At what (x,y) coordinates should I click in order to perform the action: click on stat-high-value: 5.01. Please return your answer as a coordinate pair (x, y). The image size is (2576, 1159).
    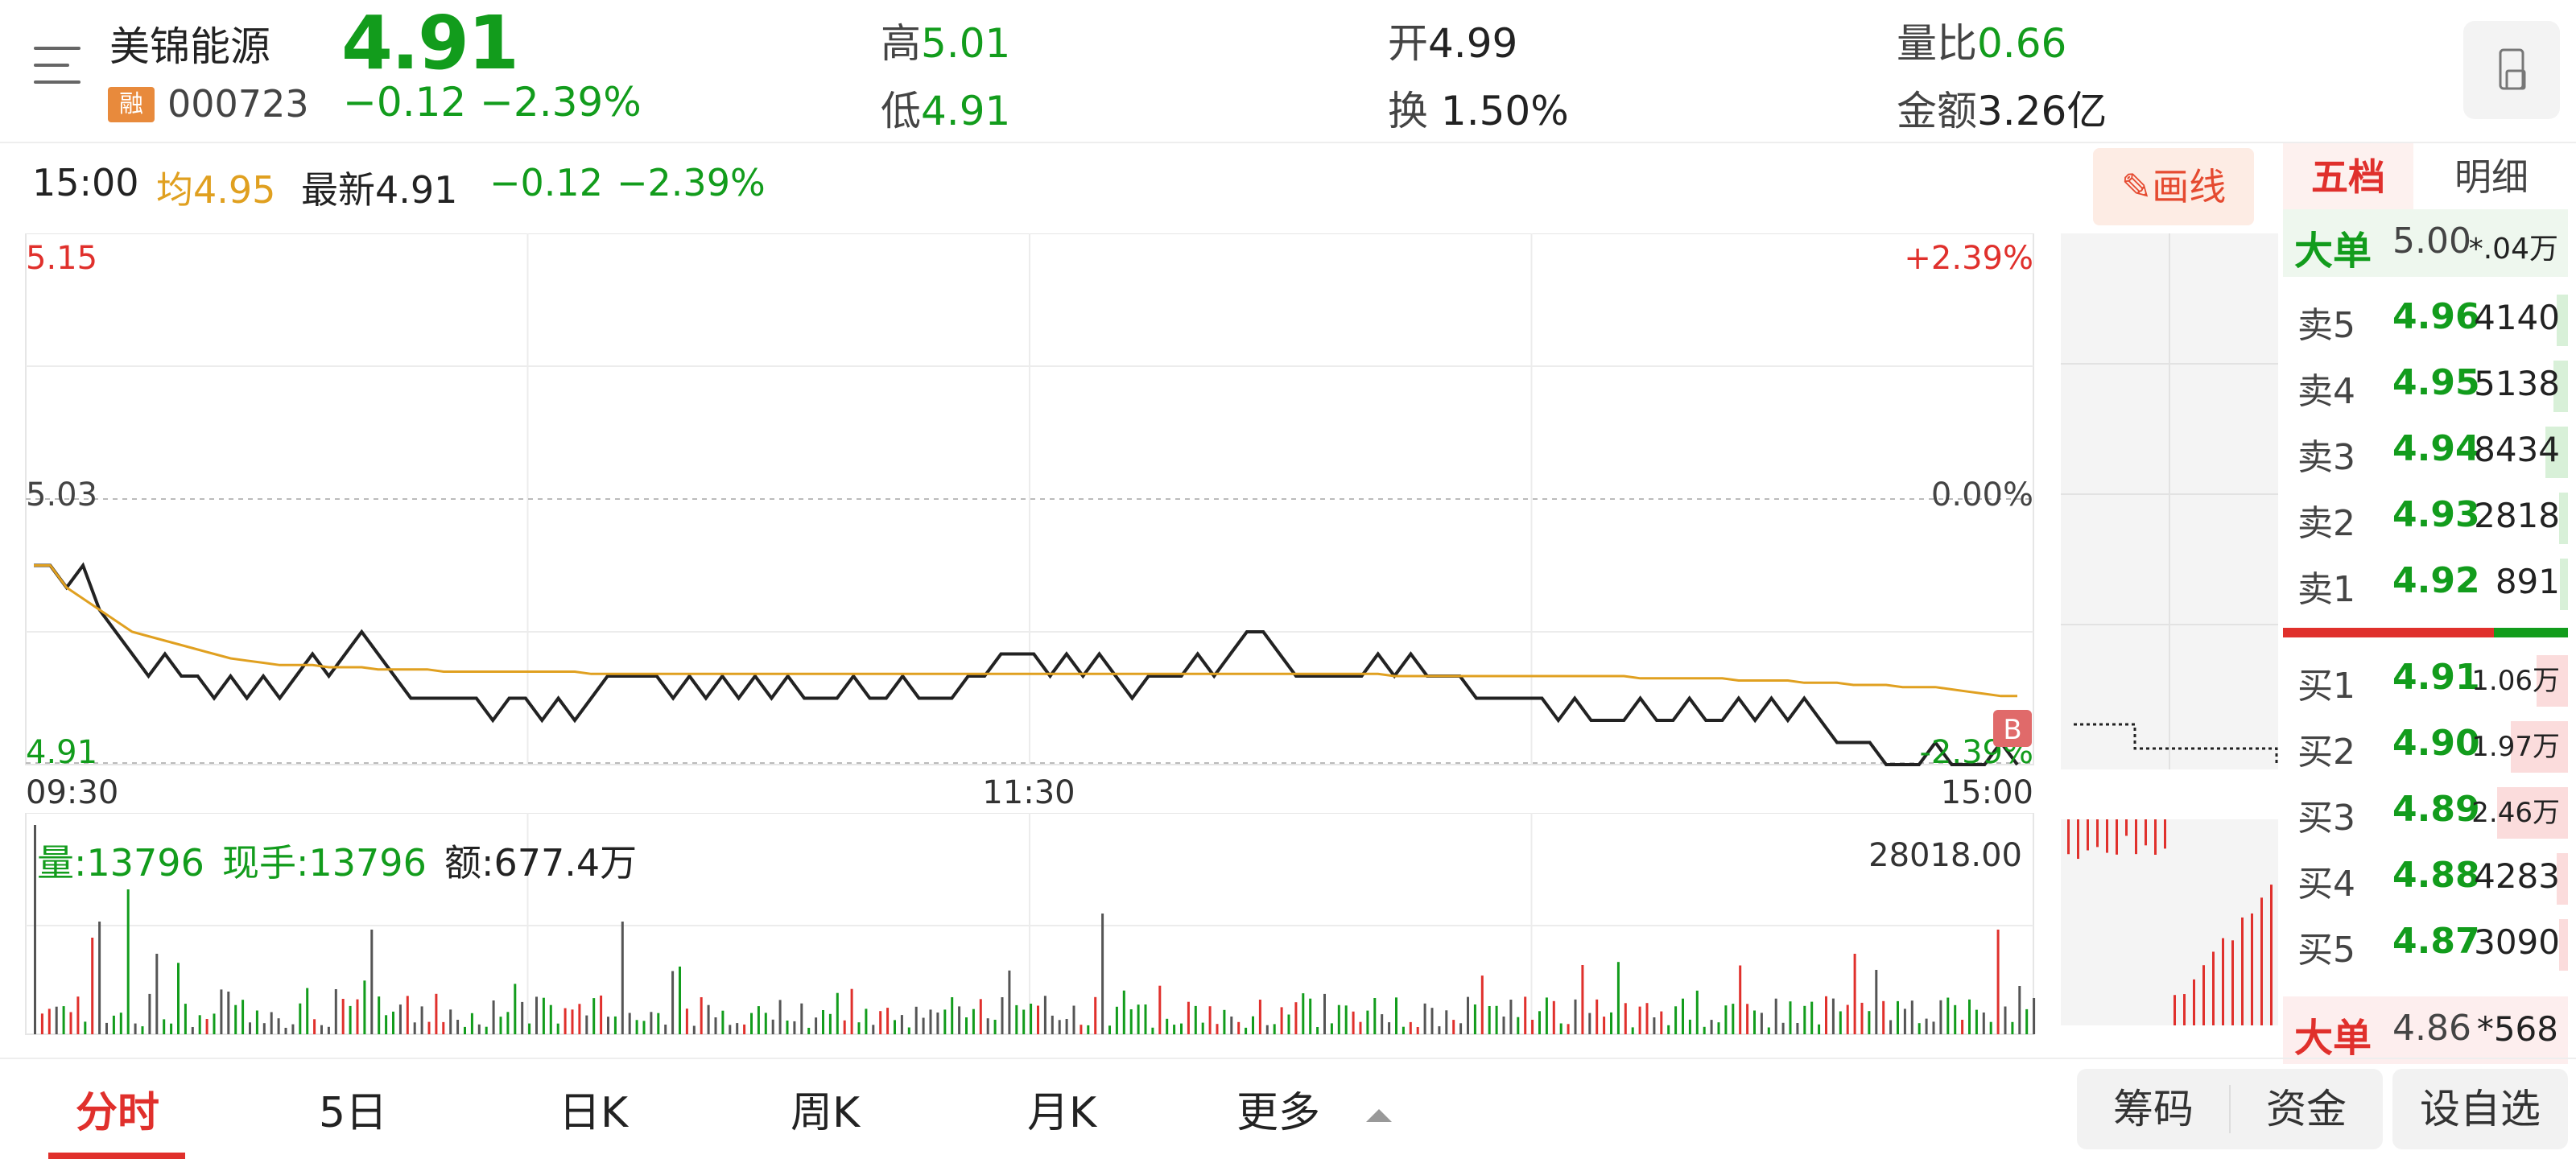
    Looking at the image, I should click on (966, 43).